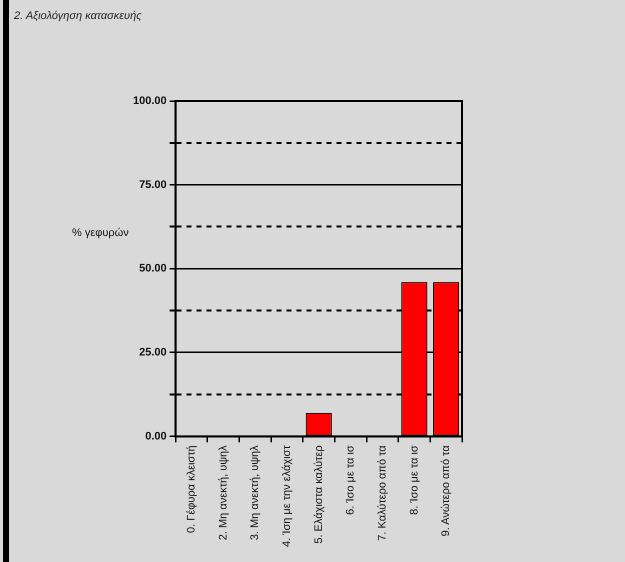  What do you see at coordinates (223, 492) in the screenshot?
I see `x-tick-label: 2. Μη ανεκτή, υψηλ` at bounding box center [223, 492].